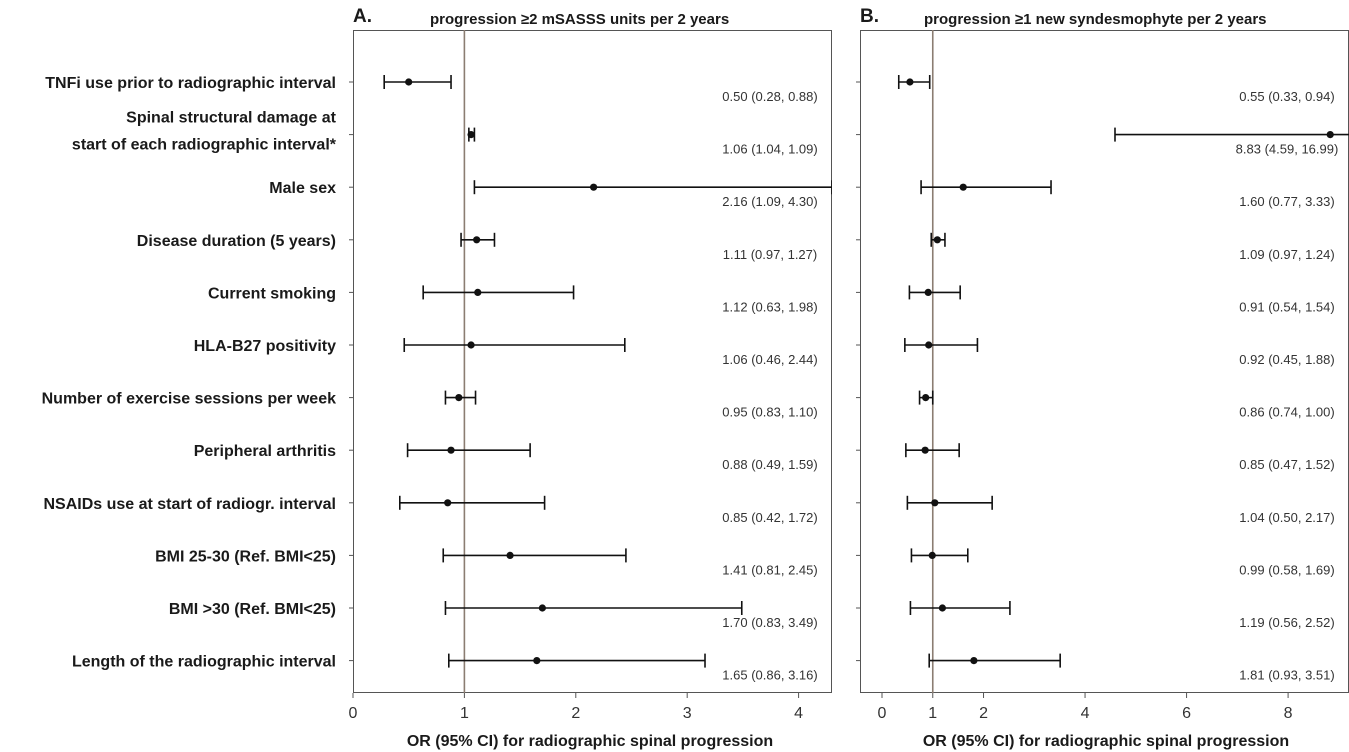  Describe the element at coordinates (265, 346) in the screenshot. I see `row-label: HLA-B27 positivity` at that location.